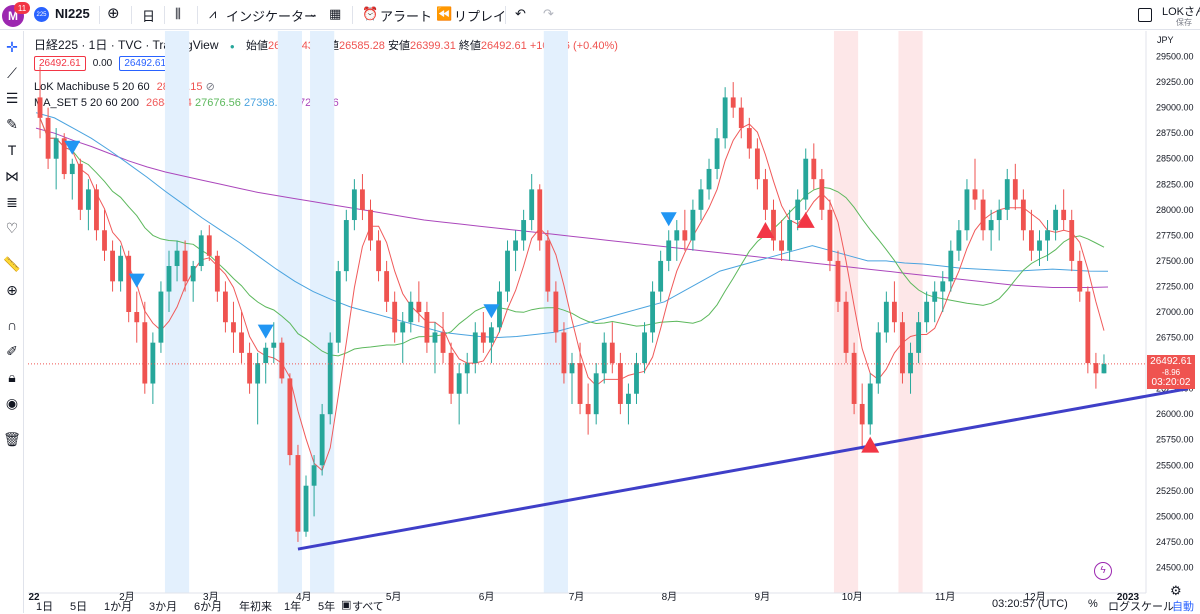 The width and height of the screenshot is (1200, 614). Describe the element at coordinates (12, 150) in the screenshot. I see `text-icon: T` at that location.